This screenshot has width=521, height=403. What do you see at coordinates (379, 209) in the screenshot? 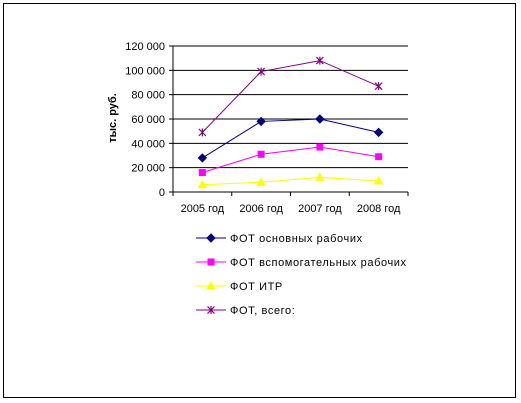
I see `x-tick-label: 2008 год` at bounding box center [379, 209].